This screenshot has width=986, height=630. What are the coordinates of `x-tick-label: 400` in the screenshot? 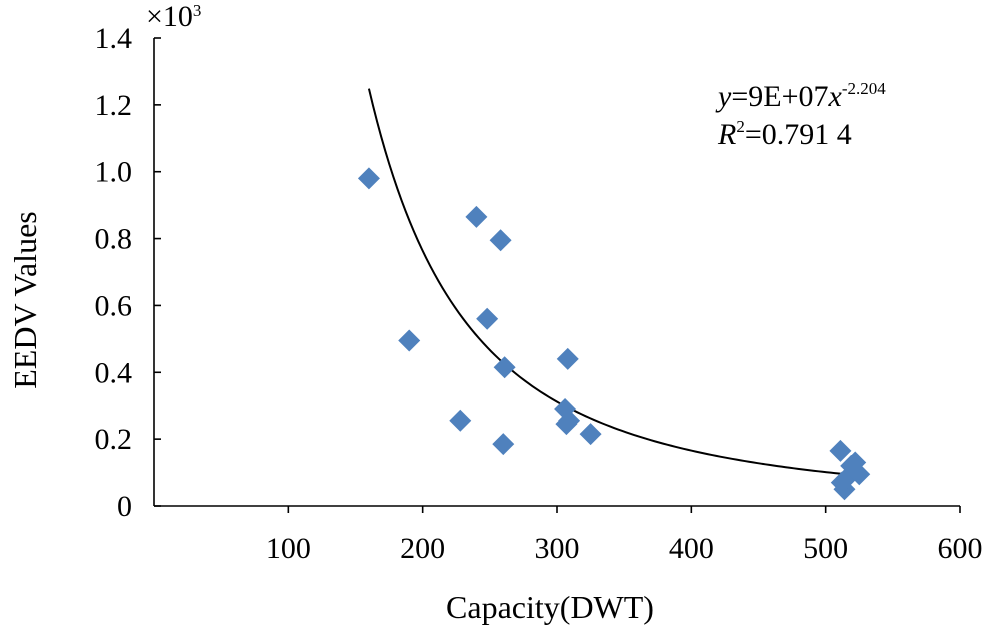 It's located at (691, 548).